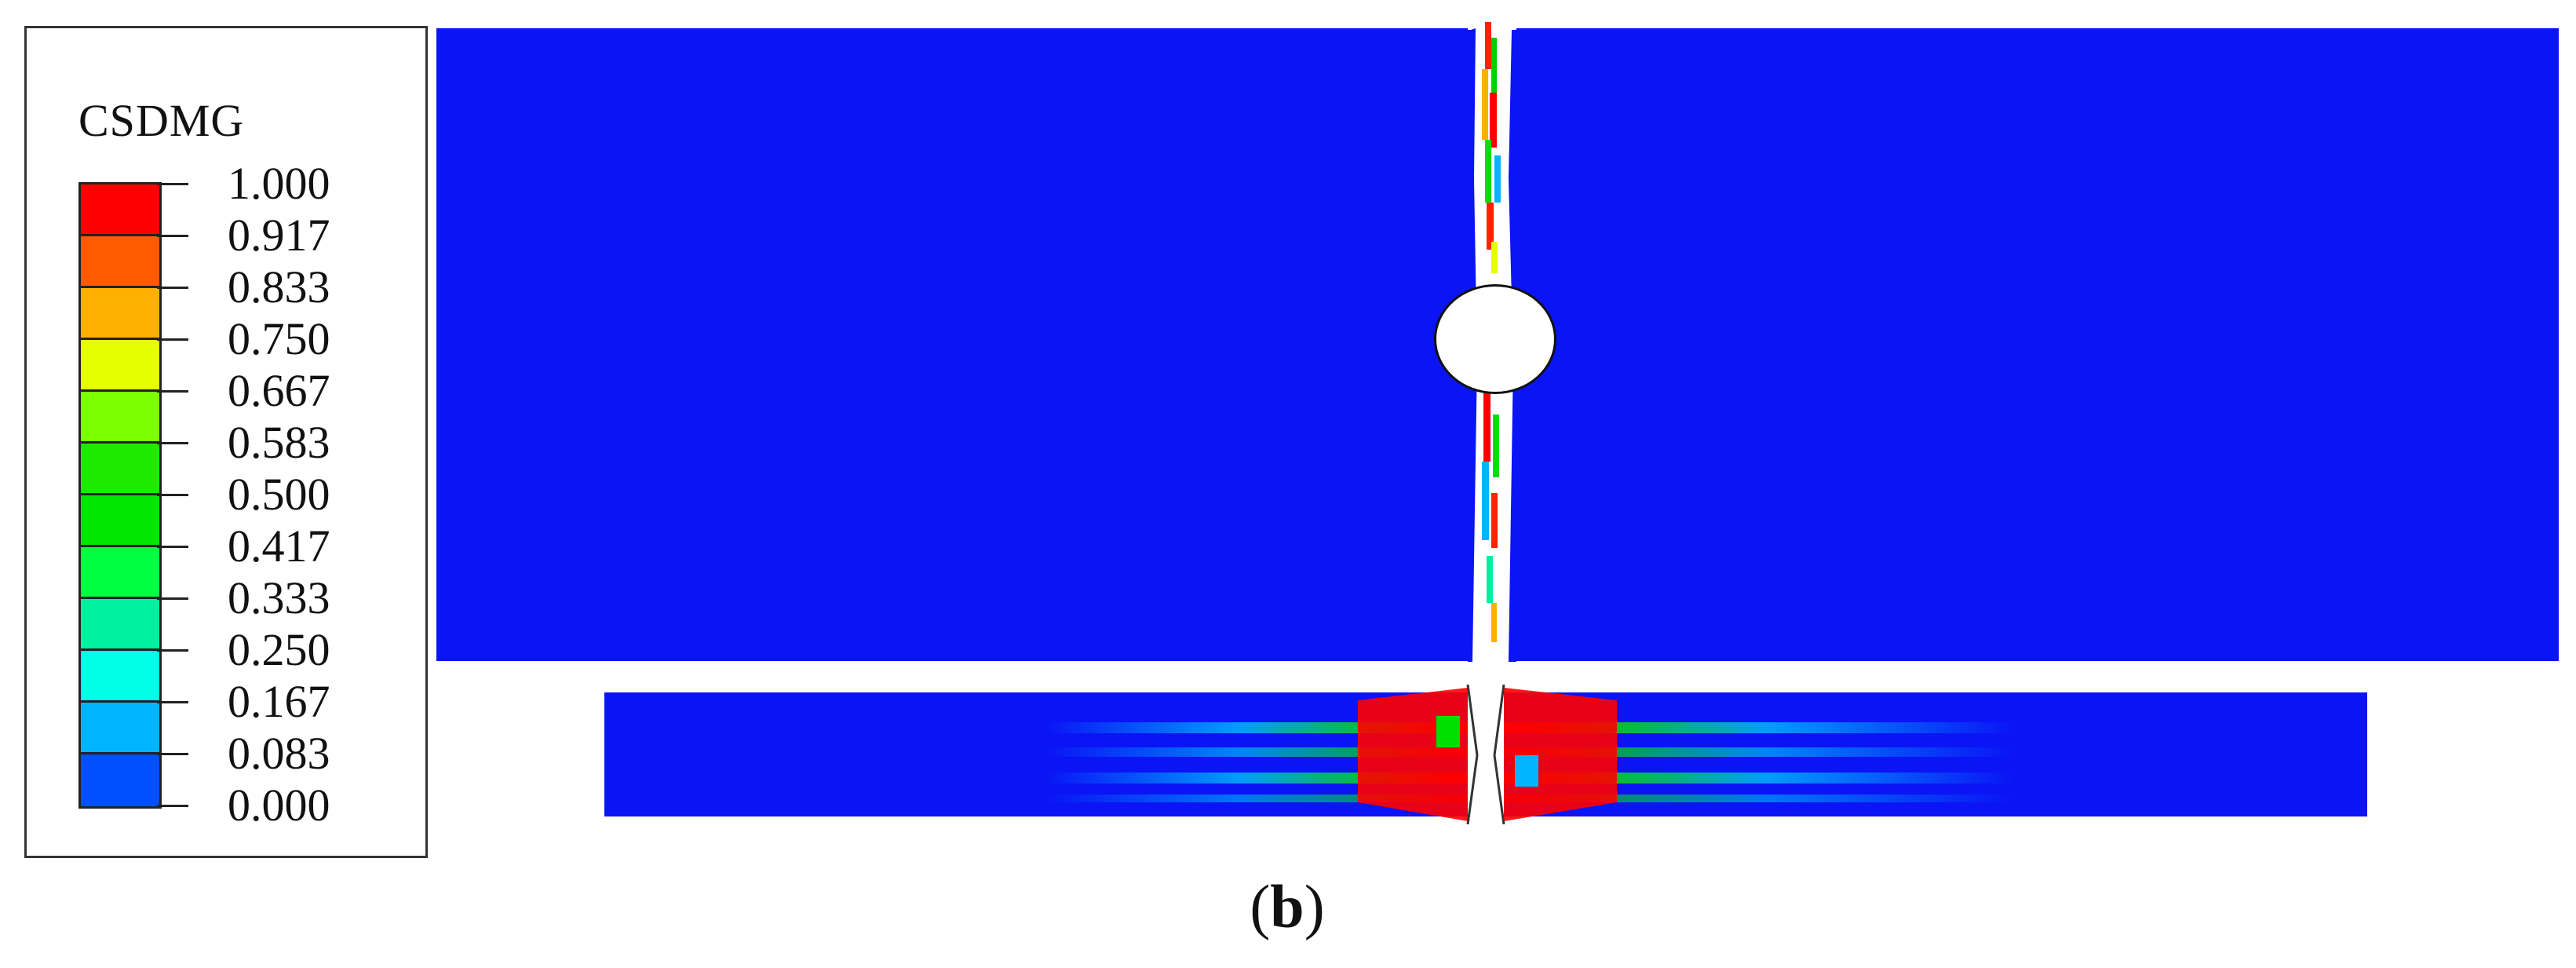  I want to click on legend-tick-label: 0.000, so click(279, 805).